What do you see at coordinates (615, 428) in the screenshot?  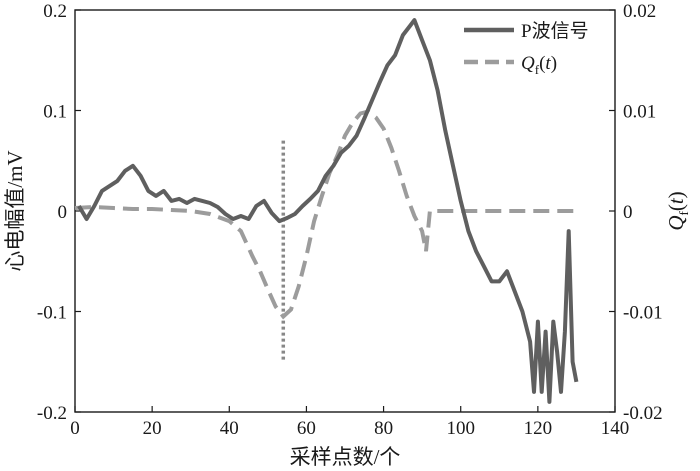 I see `x-tick-label: 140` at bounding box center [615, 428].